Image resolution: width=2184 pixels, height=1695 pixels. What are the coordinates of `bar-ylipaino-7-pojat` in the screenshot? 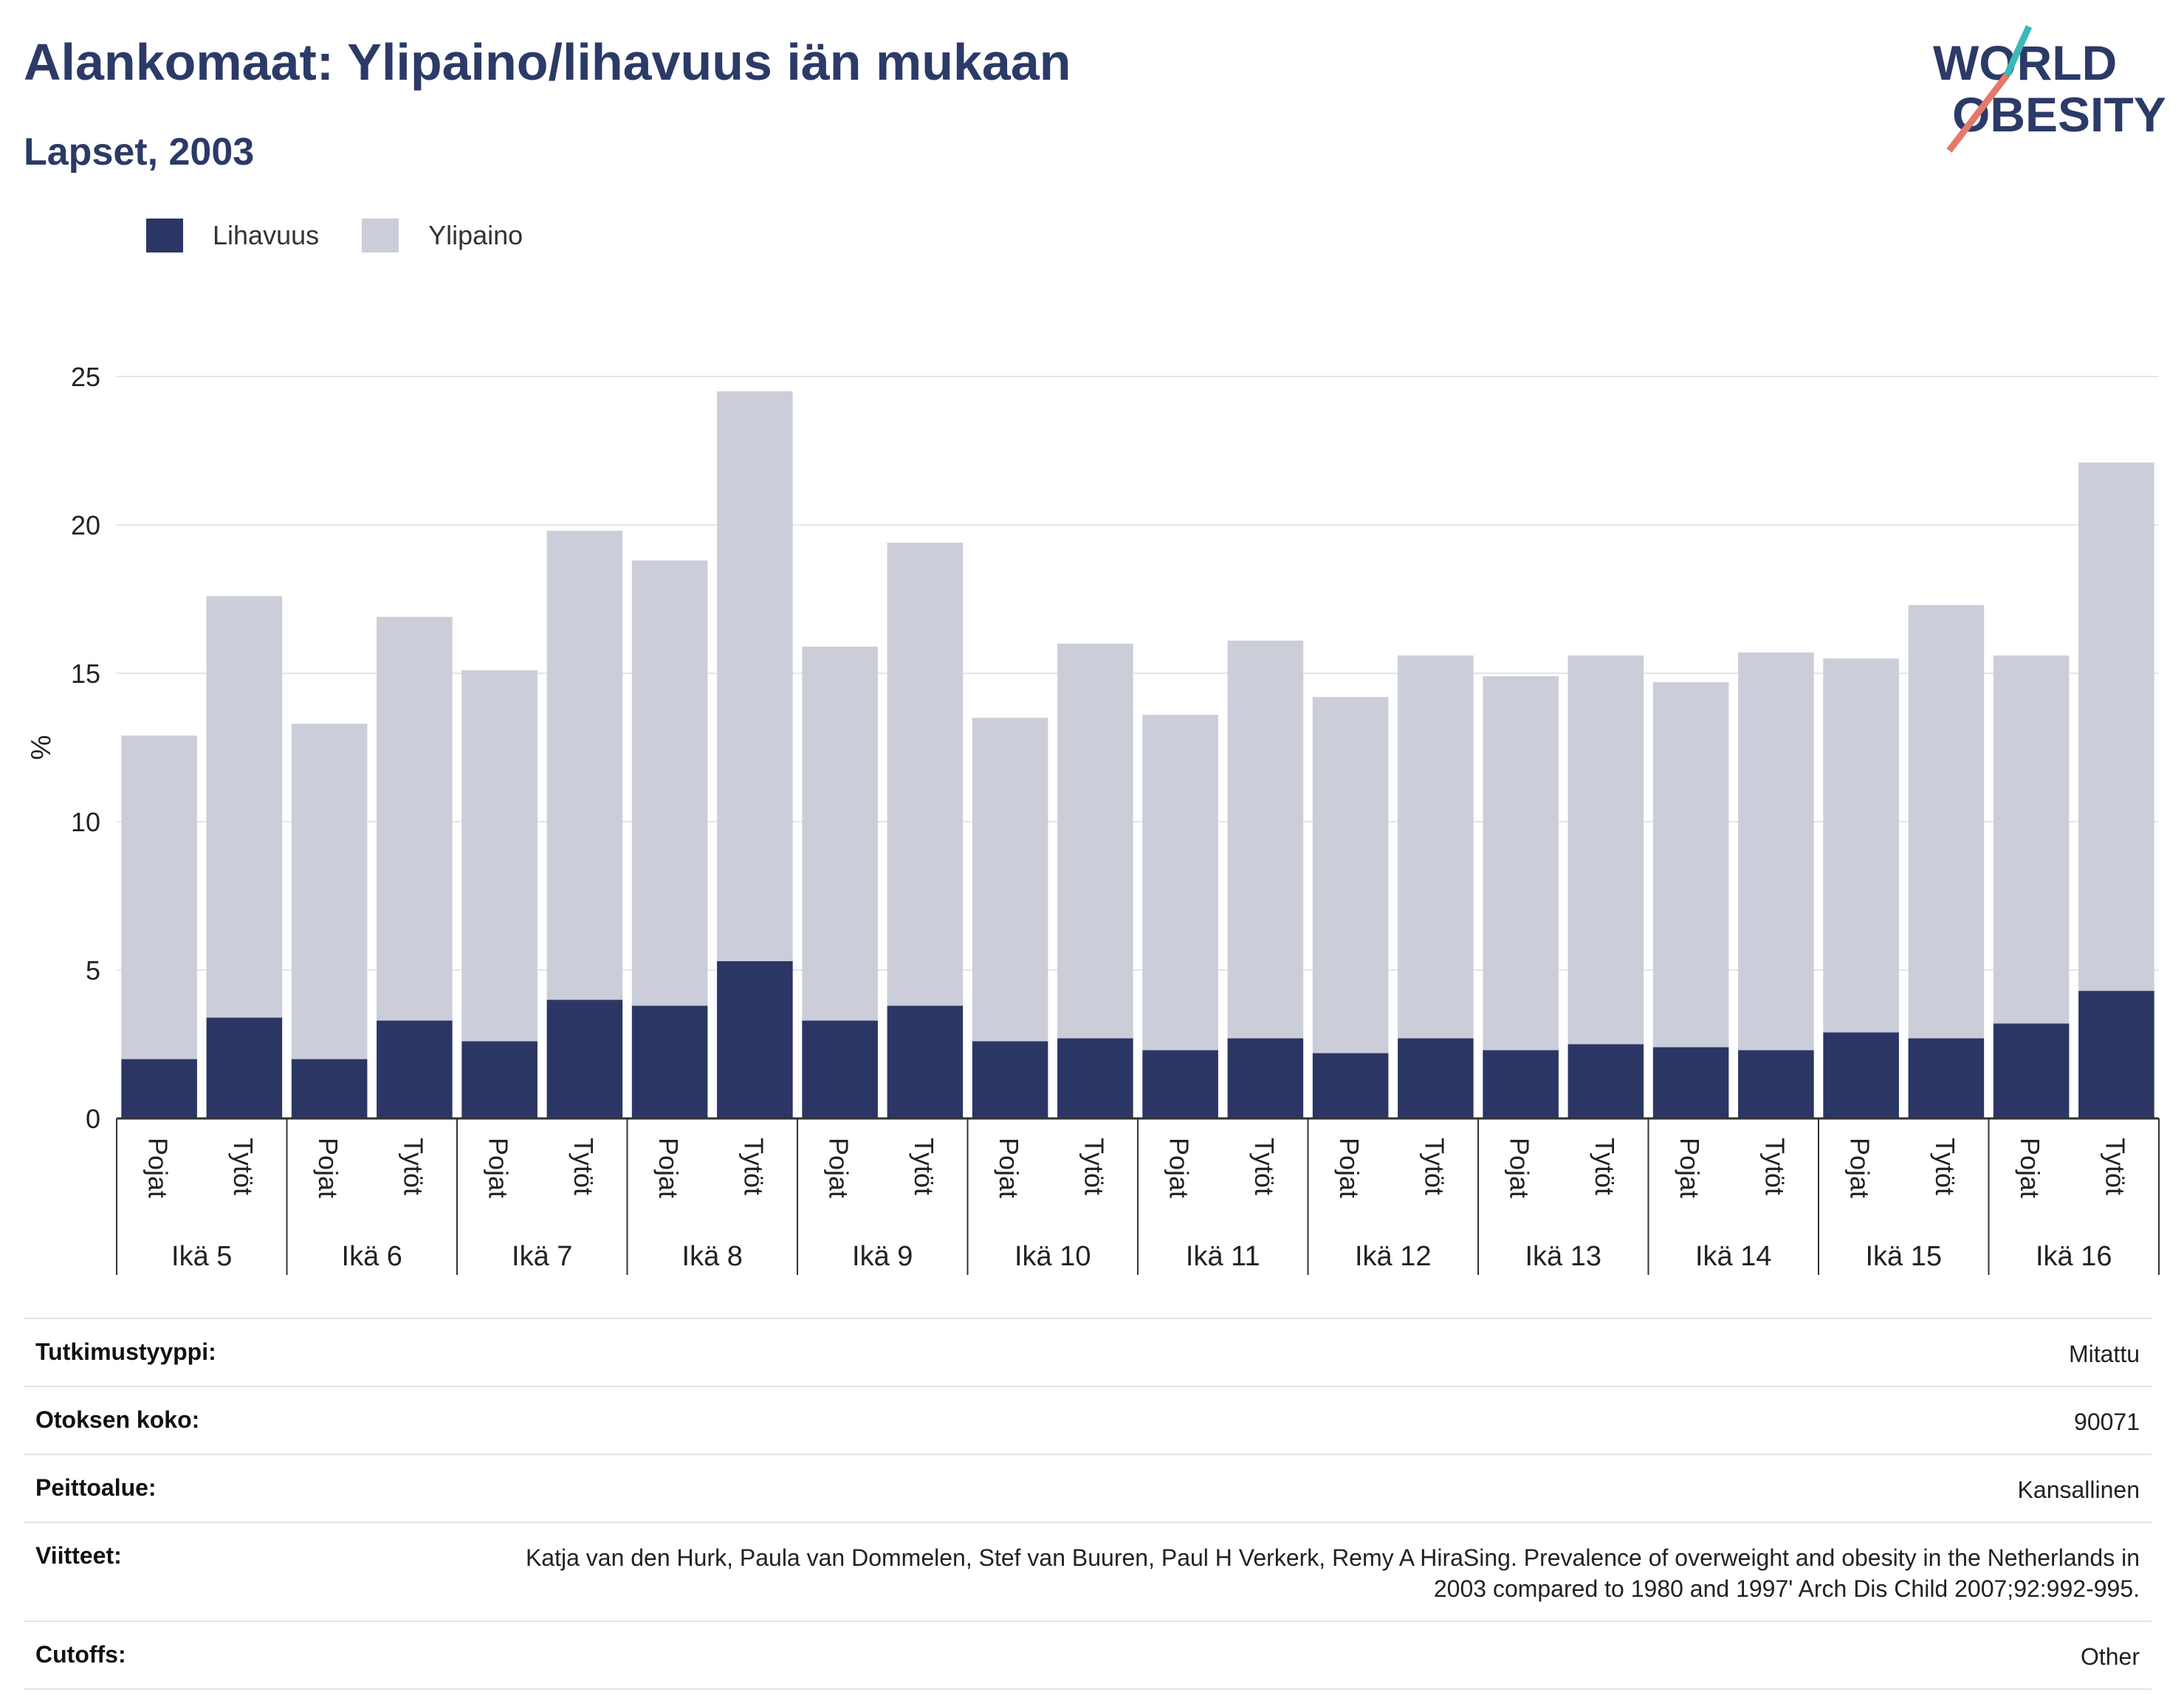 It's located at (500, 856).